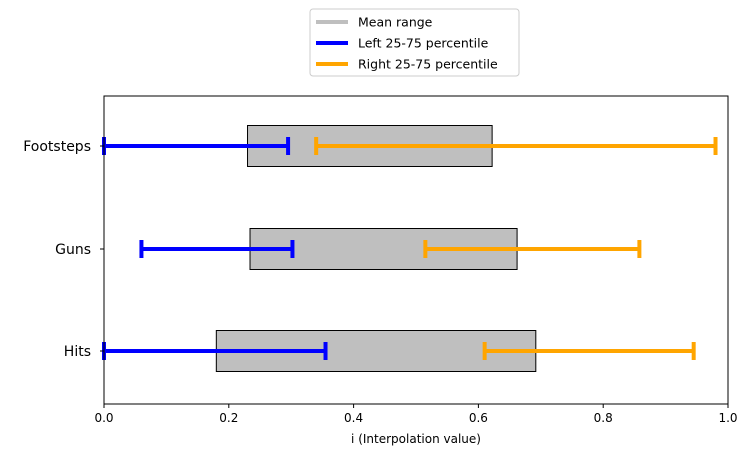 The image size is (749, 456). What do you see at coordinates (217, 249) in the screenshot?
I see `left-percentile-range-guns` at bounding box center [217, 249].